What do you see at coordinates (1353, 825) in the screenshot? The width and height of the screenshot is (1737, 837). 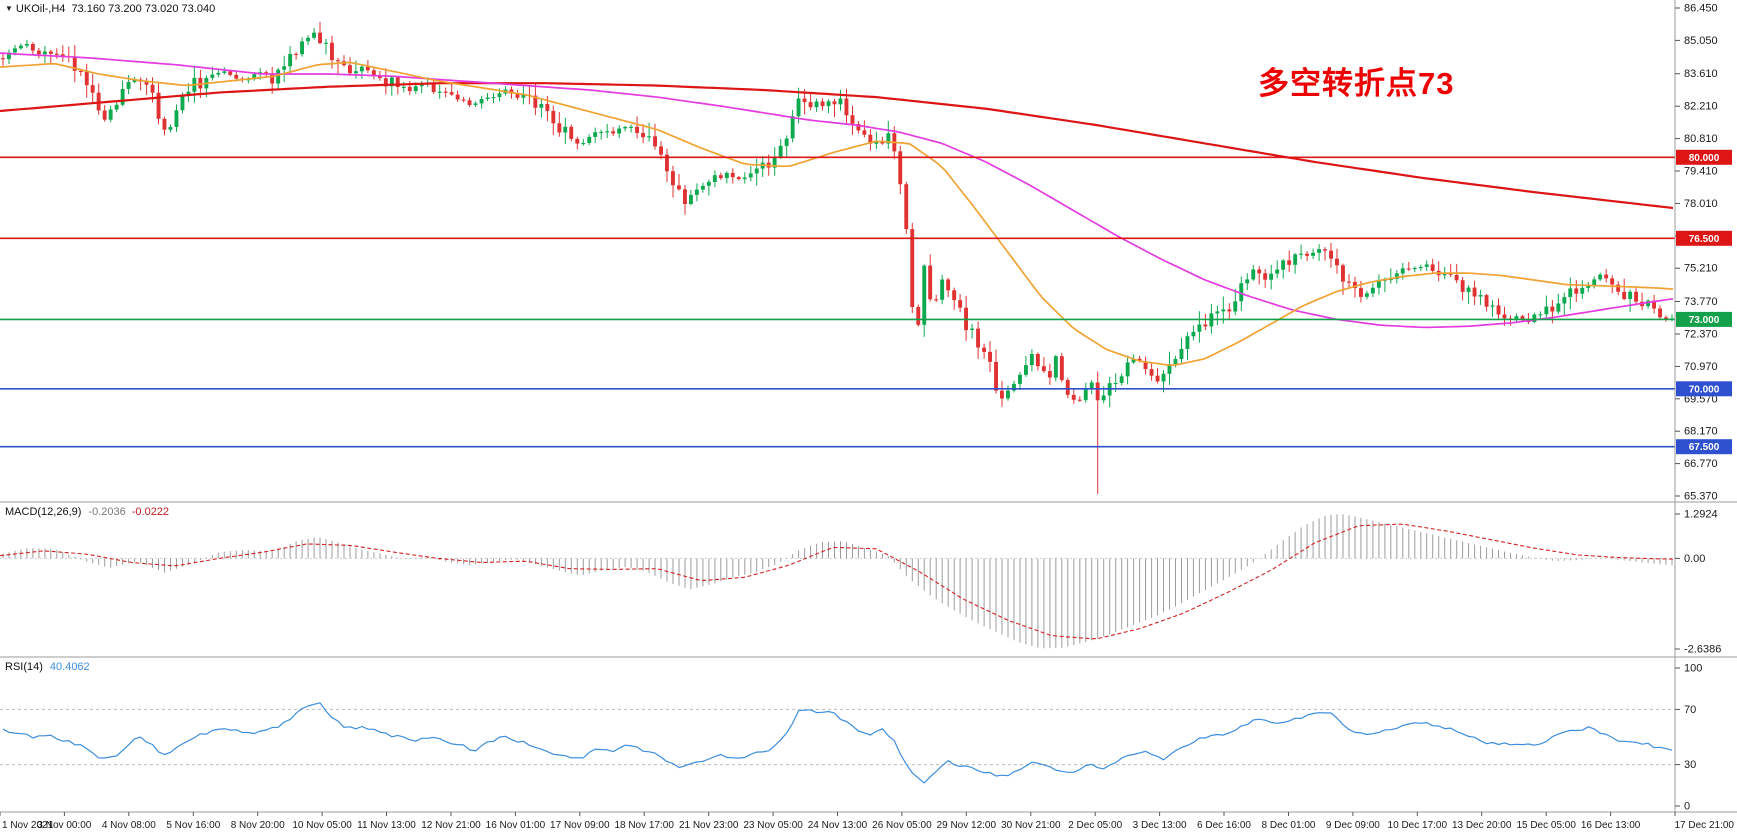 I see `svg-text: 9 Dec 09:00` at bounding box center [1353, 825].